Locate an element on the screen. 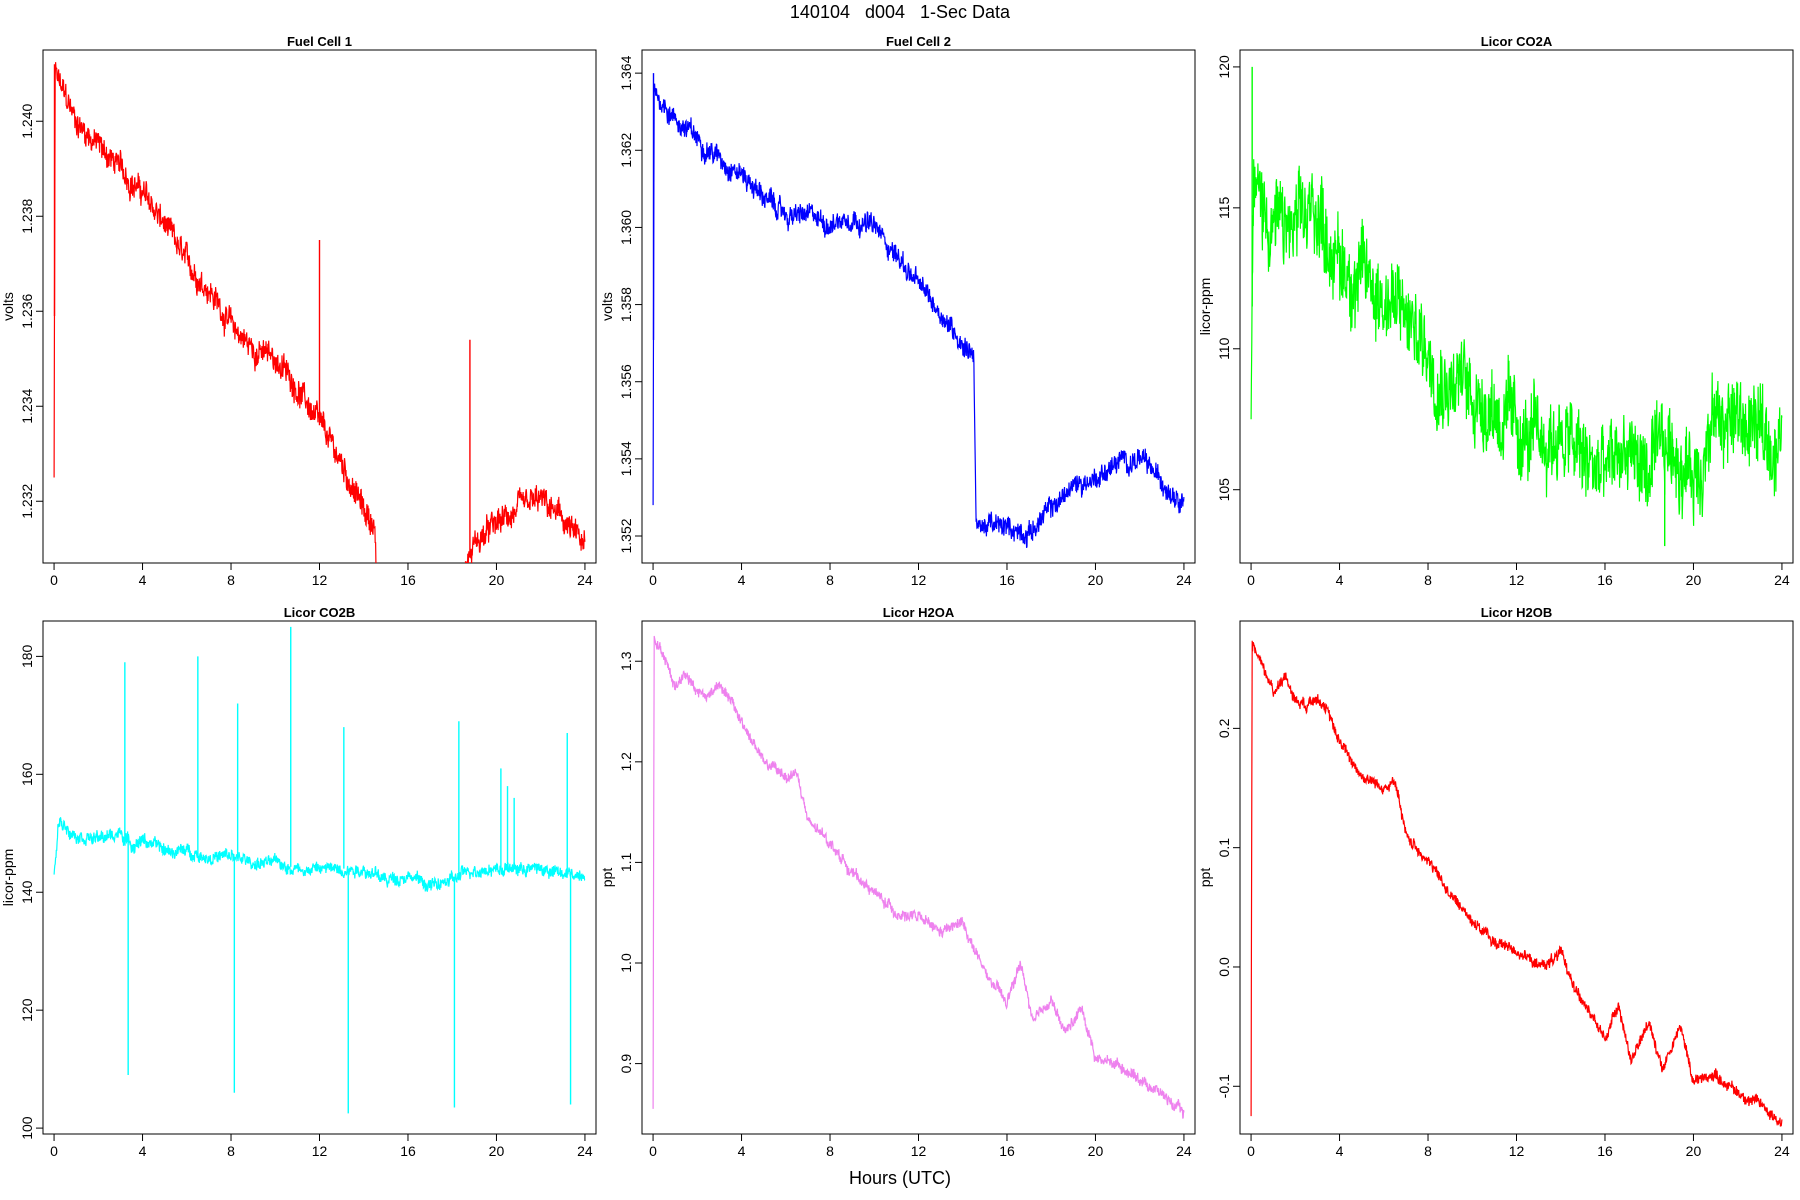 The width and height of the screenshot is (1800, 1200). y-tick-label: 1.2 is located at coordinates (626, 762).